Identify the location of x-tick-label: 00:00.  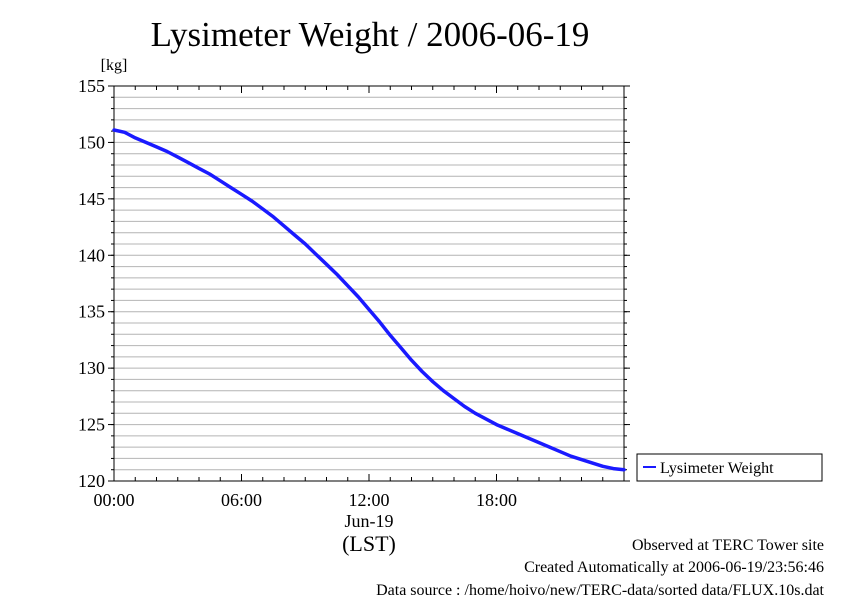
(113, 500).